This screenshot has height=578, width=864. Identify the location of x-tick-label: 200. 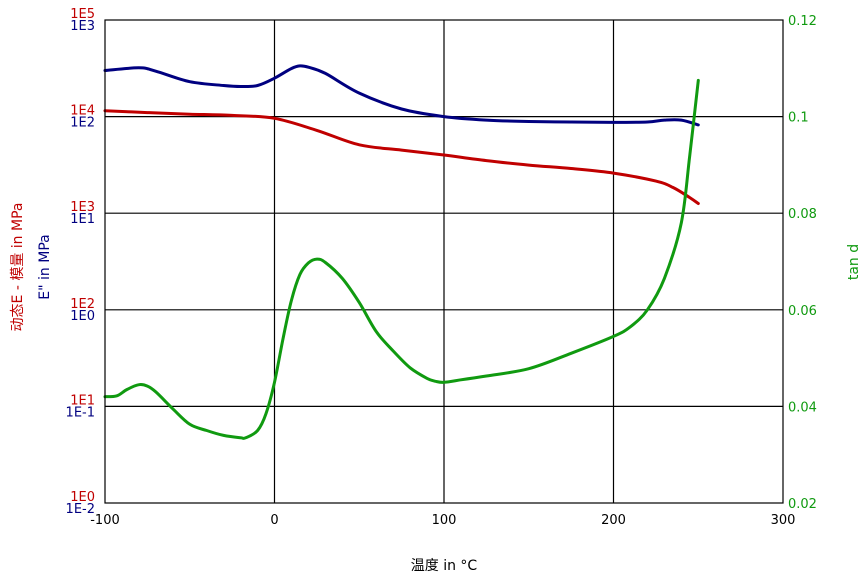
(613, 520).